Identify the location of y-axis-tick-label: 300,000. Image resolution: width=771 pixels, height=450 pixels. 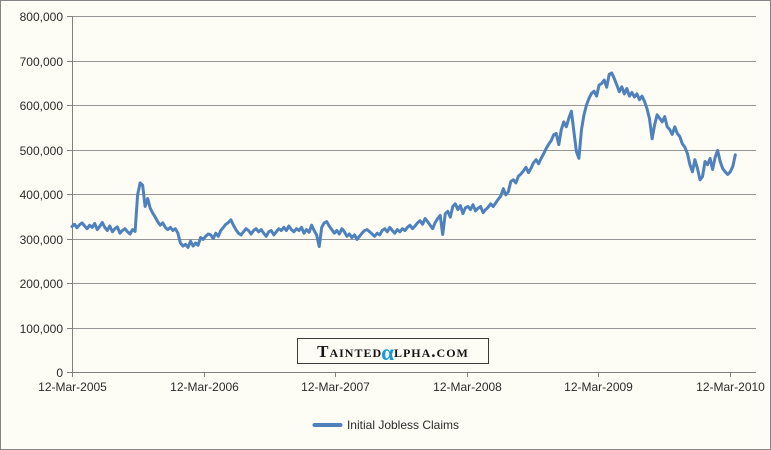
(41, 239).